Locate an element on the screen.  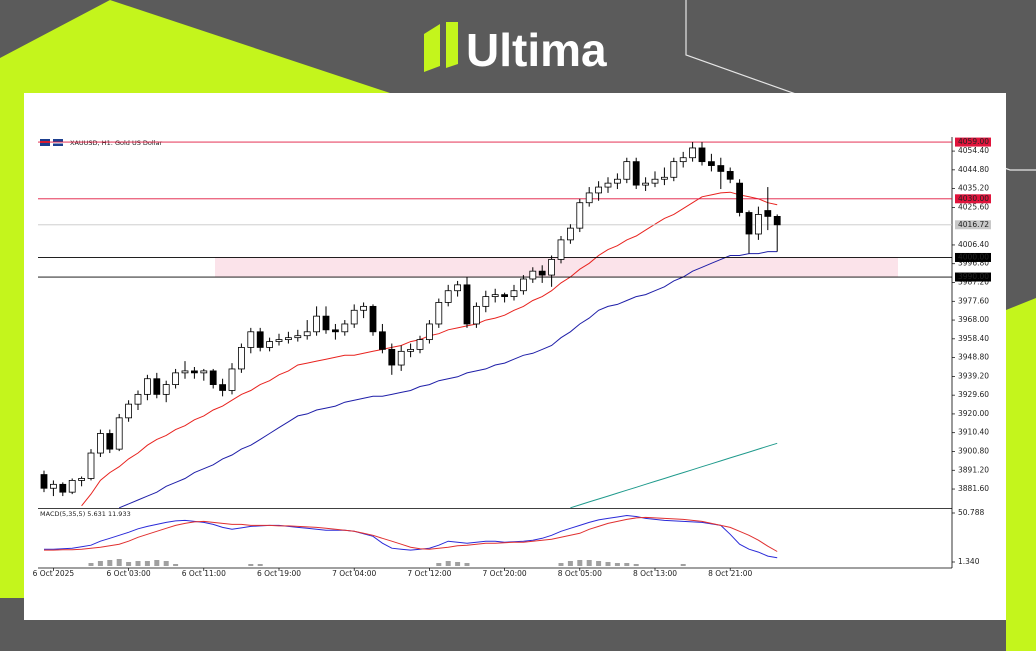
logo-icon is located at coordinates (432, 48).